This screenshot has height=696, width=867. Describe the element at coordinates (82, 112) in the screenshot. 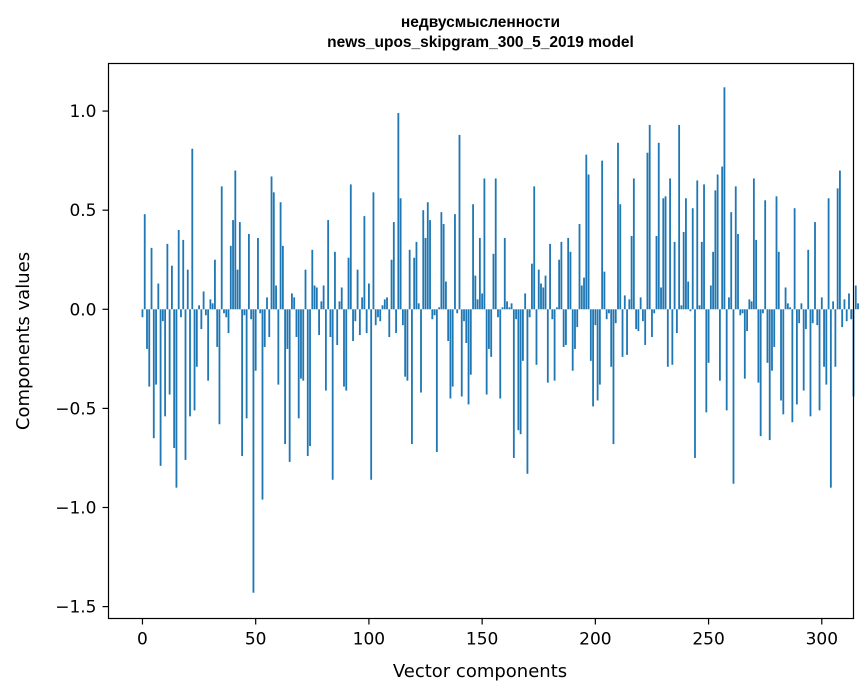

I see `y-tick-label: 1.0` at that location.